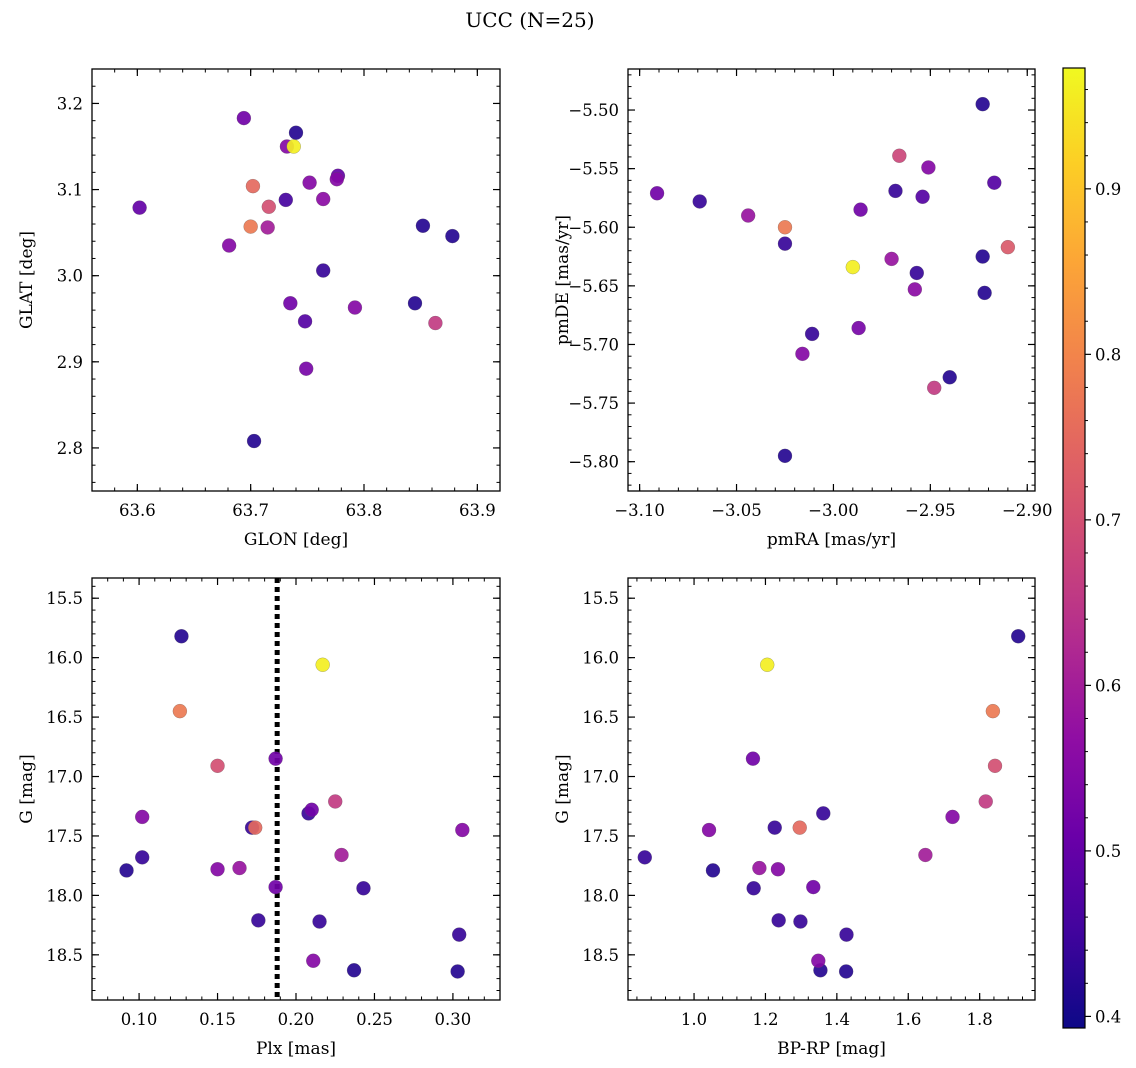 The height and width of the screenshot is (1068, 1136). I want to click on y-tick-label: 3.0, so click(70, 276).